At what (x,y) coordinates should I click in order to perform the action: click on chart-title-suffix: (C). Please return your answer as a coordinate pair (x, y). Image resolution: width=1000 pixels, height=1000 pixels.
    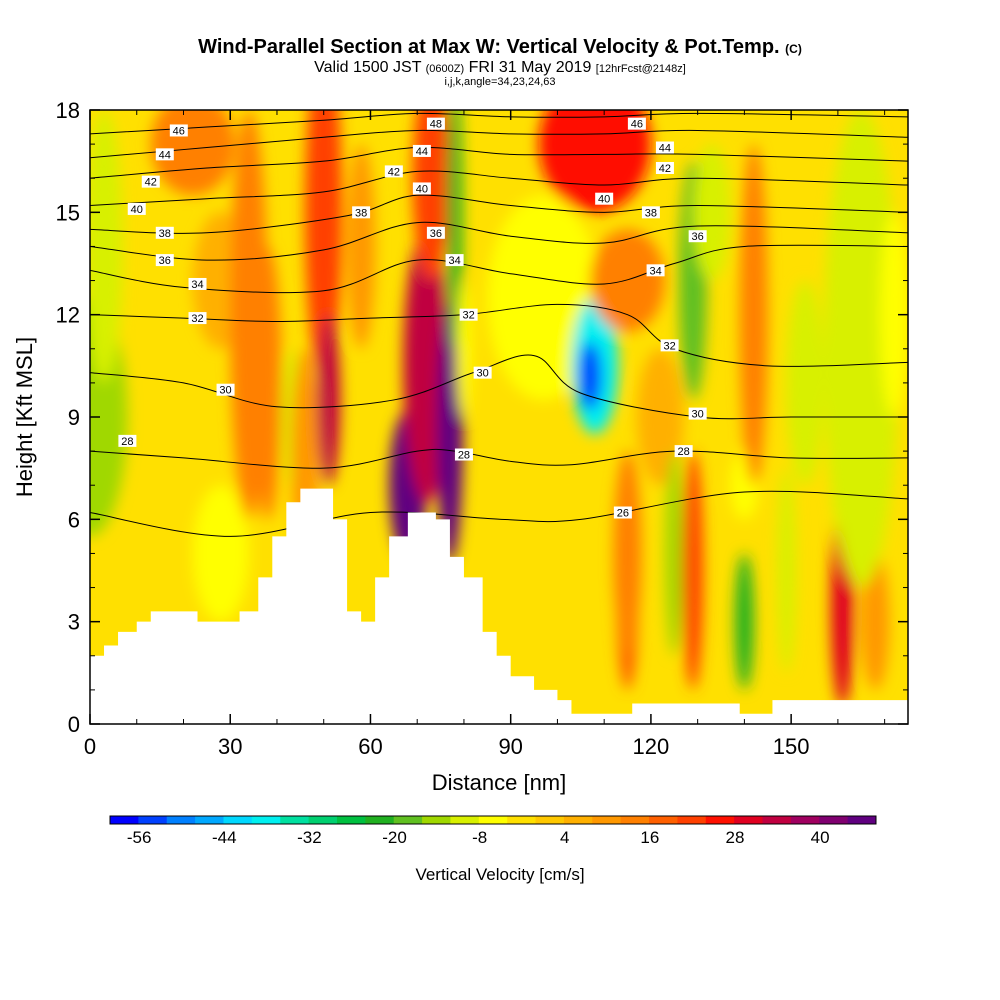
    Looking at the image, I should click on (793, 49).